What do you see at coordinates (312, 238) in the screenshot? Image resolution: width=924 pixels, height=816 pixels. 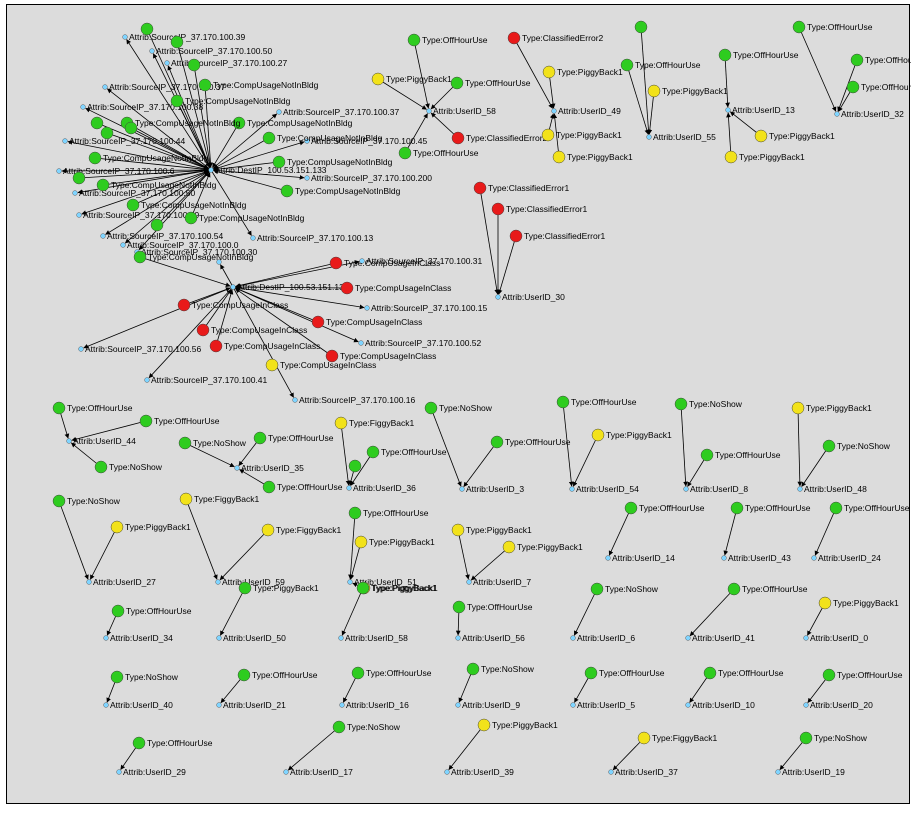 I see `attrib-node: Attrib:SourceIP_37.170.100.13` at bounding box center [312, 238].